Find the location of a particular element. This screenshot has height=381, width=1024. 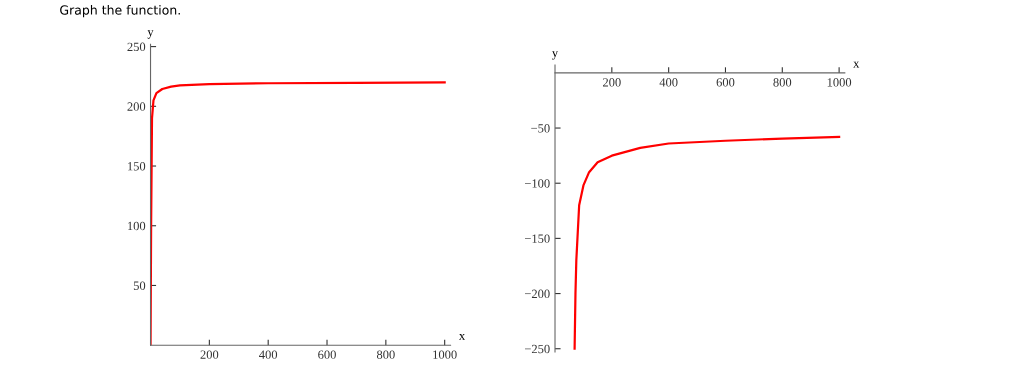

line-series is located at coordinates (707, 242).